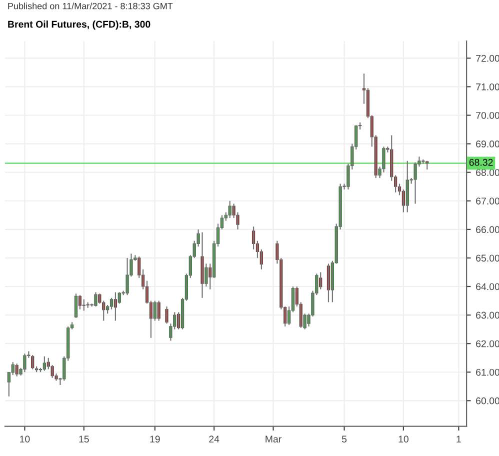 This screenshot has width=499, height=456. I want to click on x-tick-label: 19, so click(155, 439).